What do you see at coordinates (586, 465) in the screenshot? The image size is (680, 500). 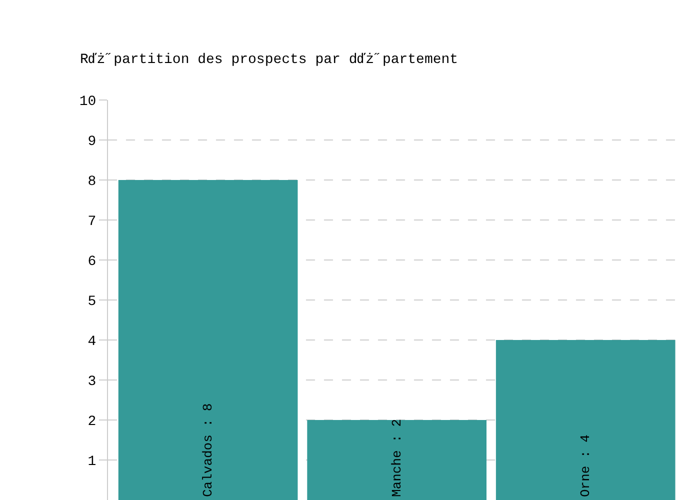 I see `data-label: Orne : 4` at bounding box center [586, 465].